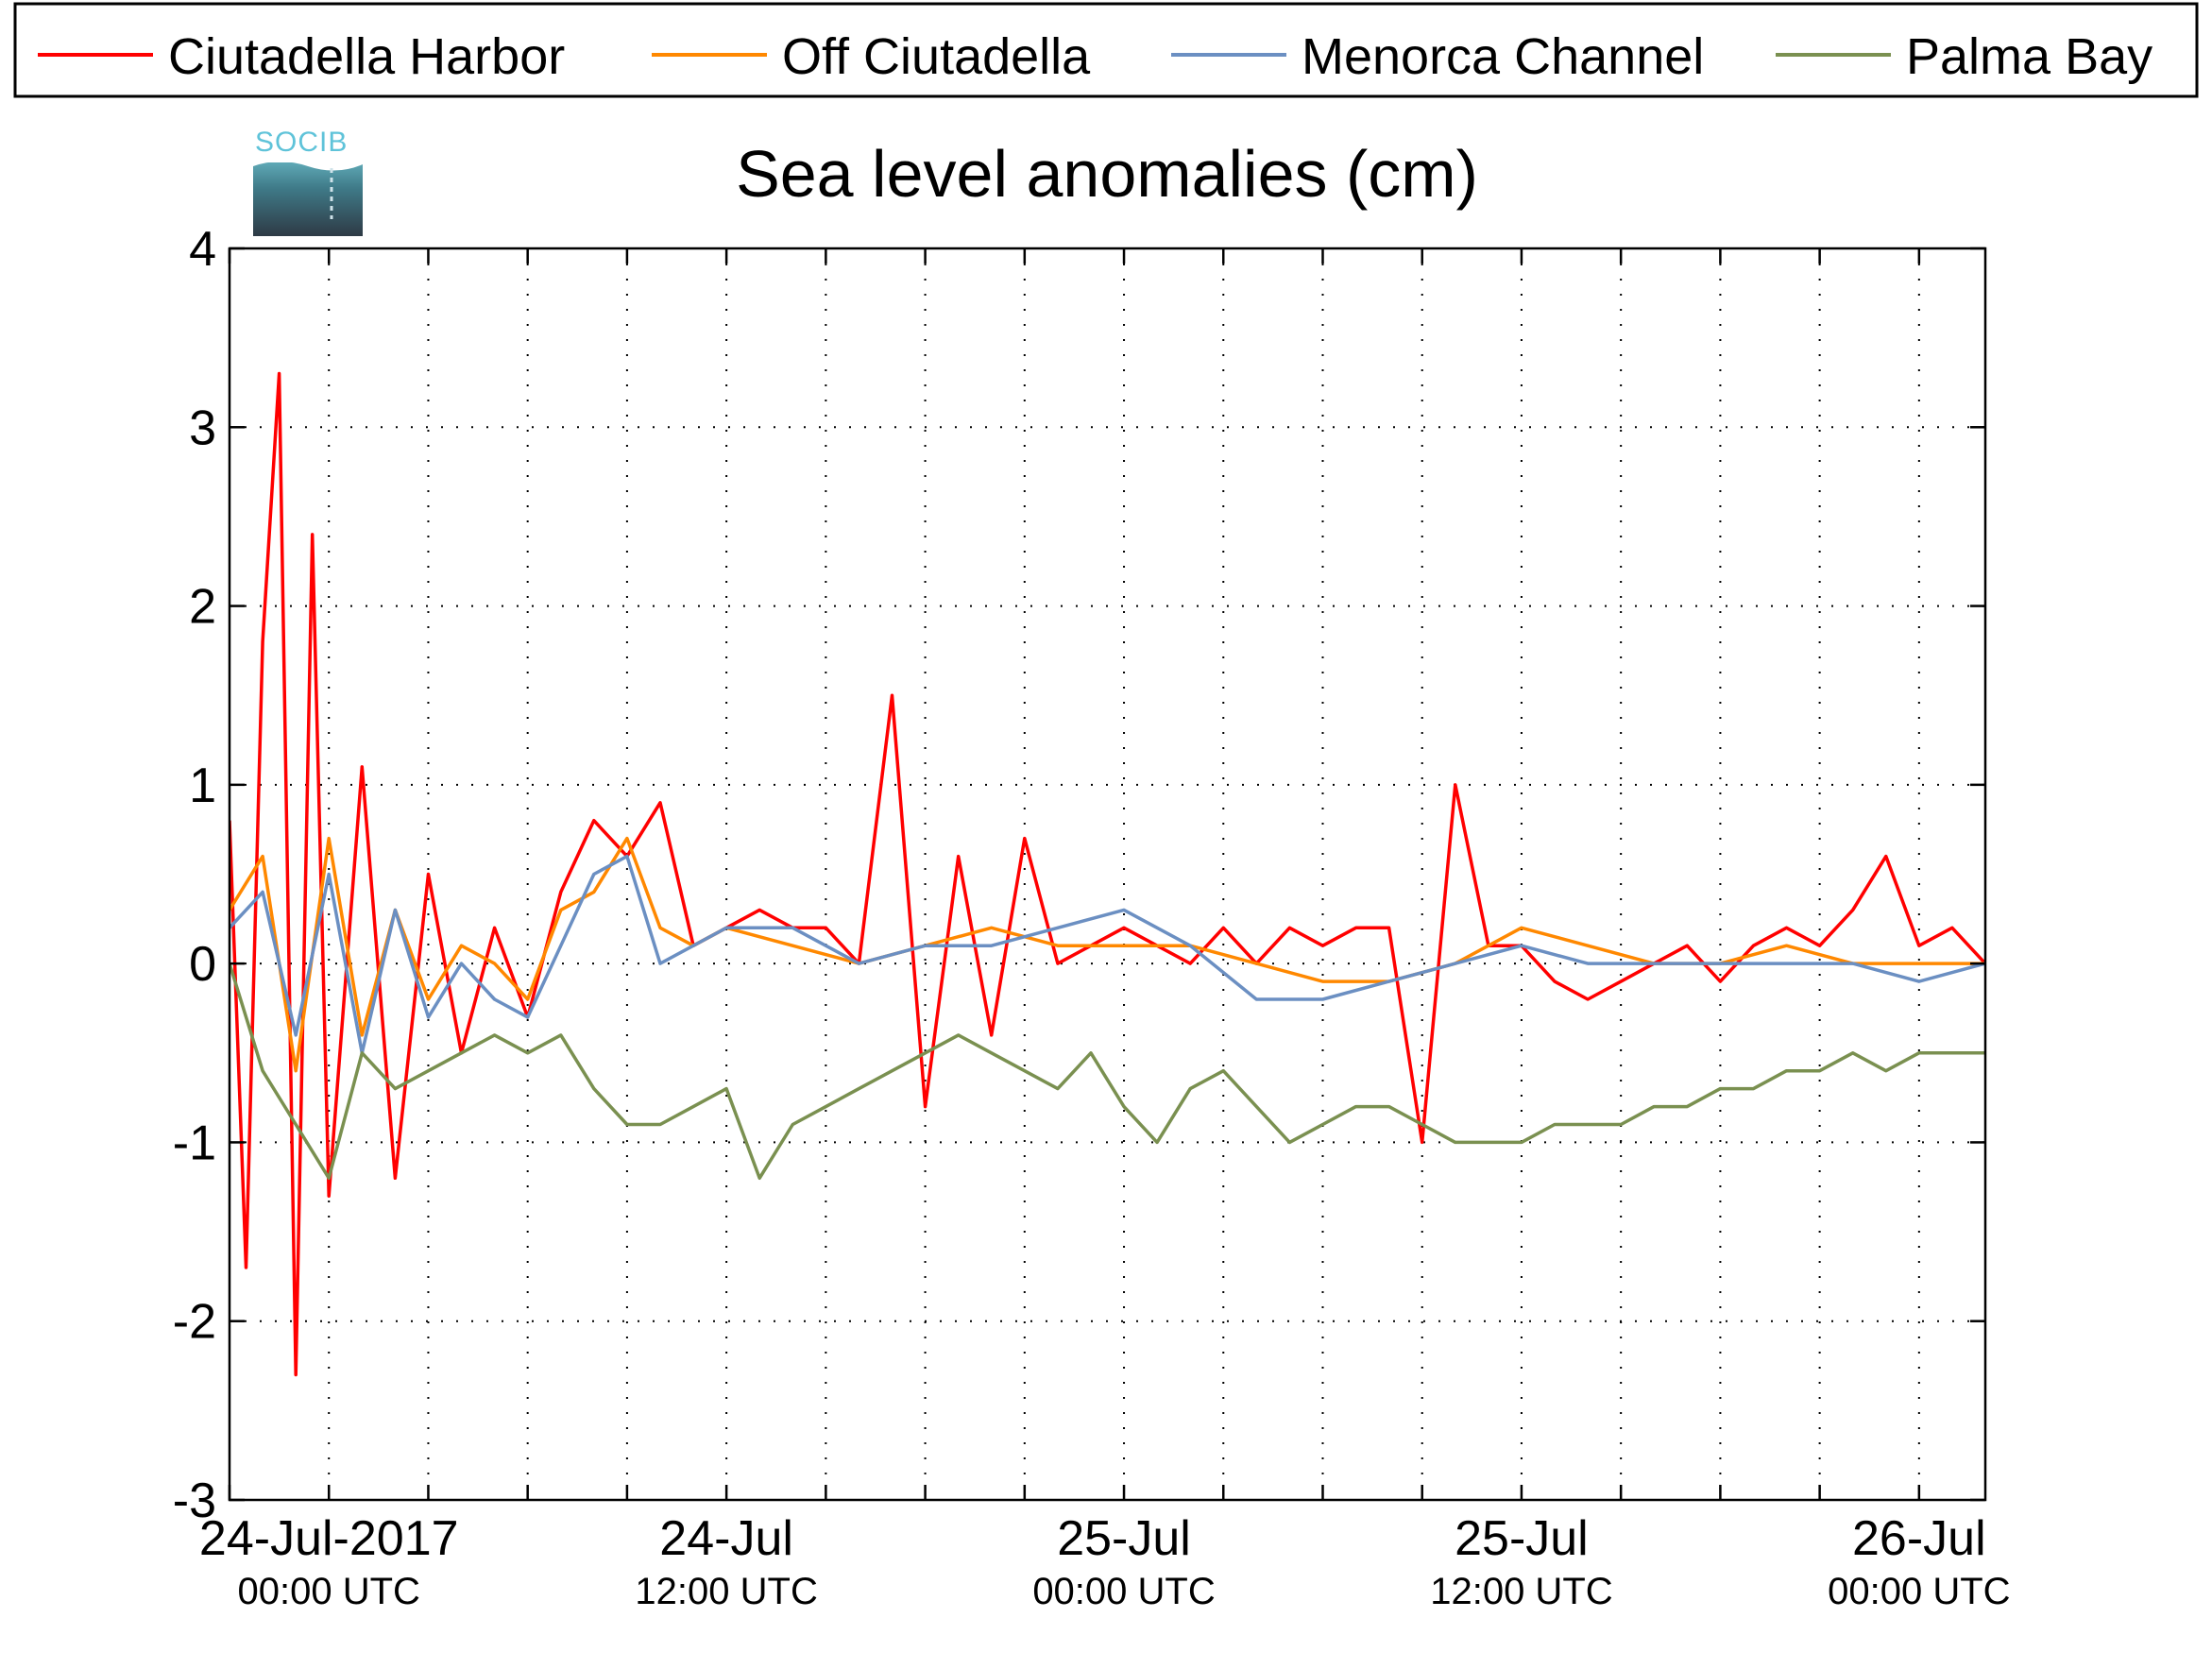 The height and width of the screenshot is (1669, 2212). I want to click on chart-title: Sea level anomalies (cm), so click(1107, 174).